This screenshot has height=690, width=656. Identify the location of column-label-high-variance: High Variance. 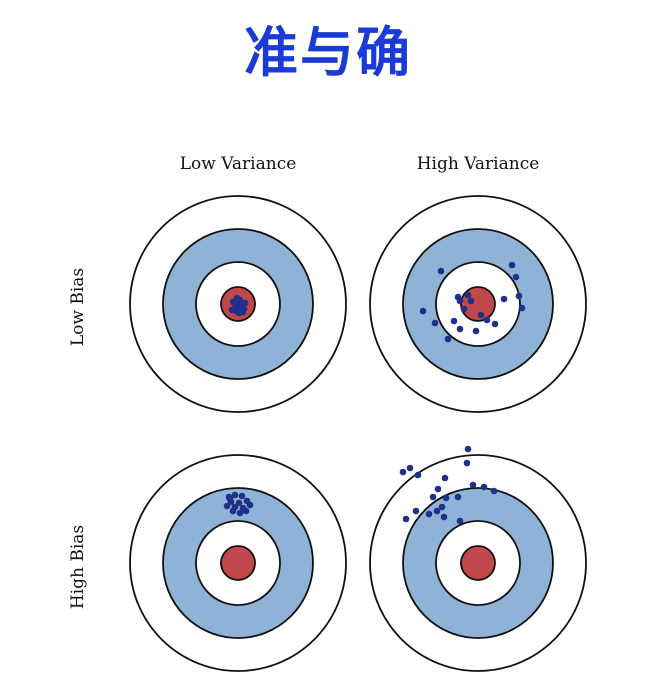
(478, 164).